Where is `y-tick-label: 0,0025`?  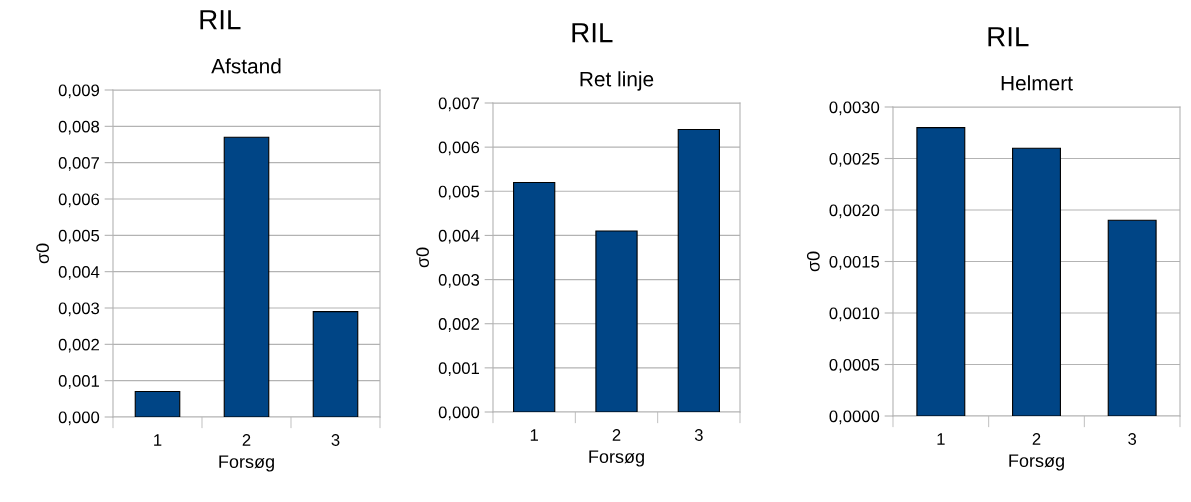
y-tick-label: 0,0025 is located at coordinates (854, 159).